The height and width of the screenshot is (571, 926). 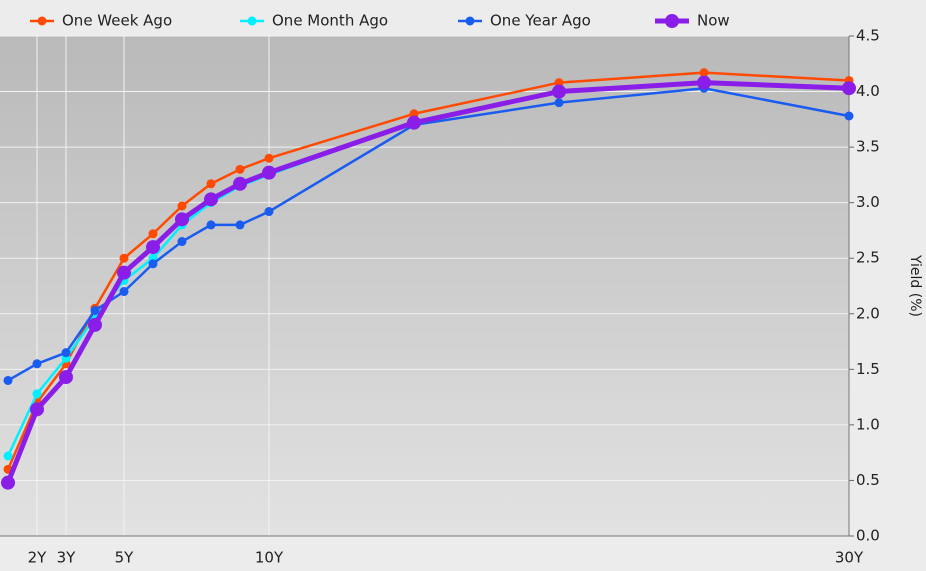 I want to click on x-tick-label: 30Y, so click(x=849, y=558).